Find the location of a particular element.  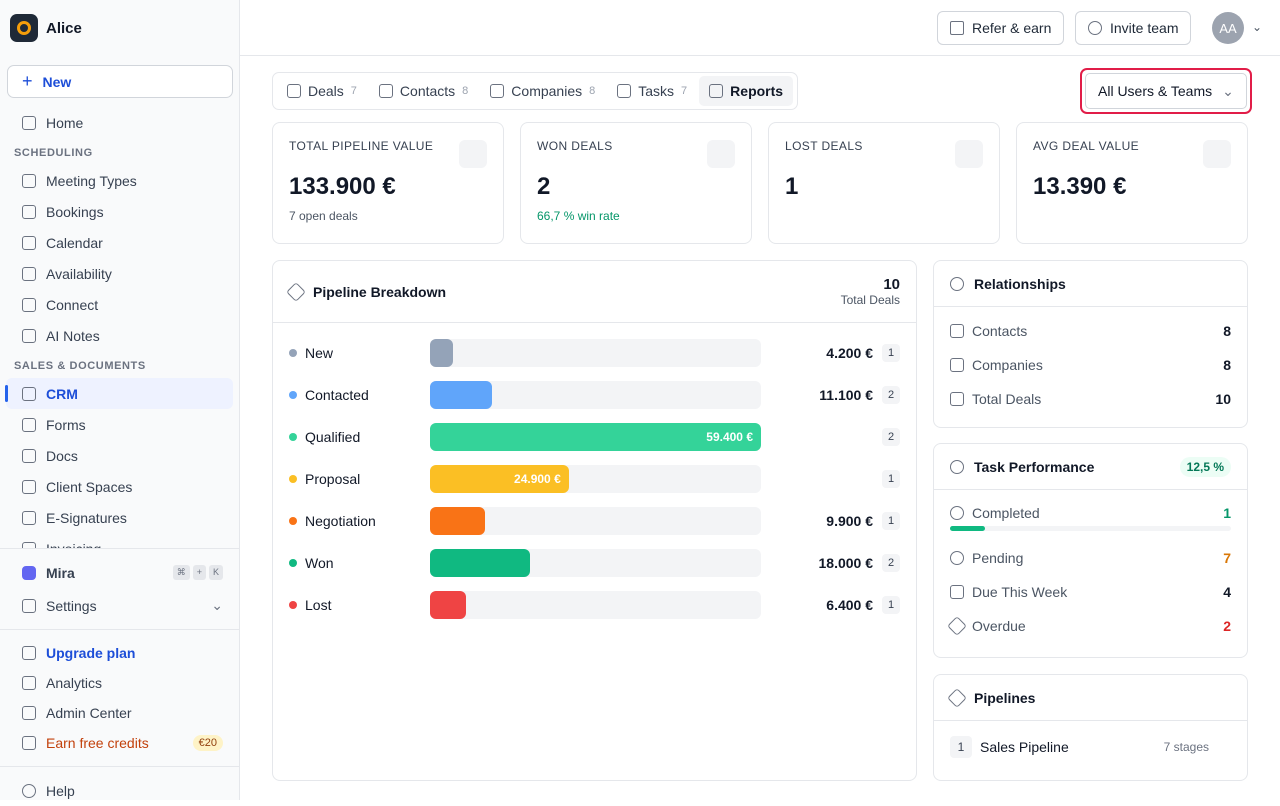

nav-label: Docs is located at coordinates (62, 455).